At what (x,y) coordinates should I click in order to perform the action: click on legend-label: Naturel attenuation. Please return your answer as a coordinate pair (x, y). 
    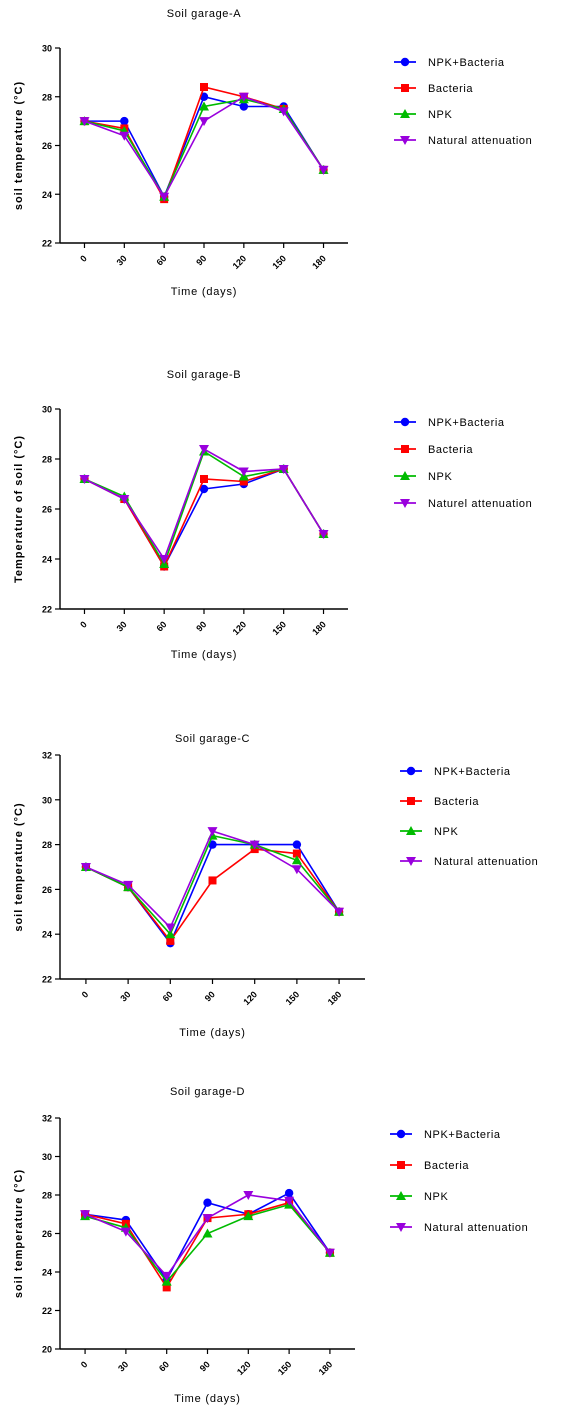
    Looking at the image, I should click on (480, 504).